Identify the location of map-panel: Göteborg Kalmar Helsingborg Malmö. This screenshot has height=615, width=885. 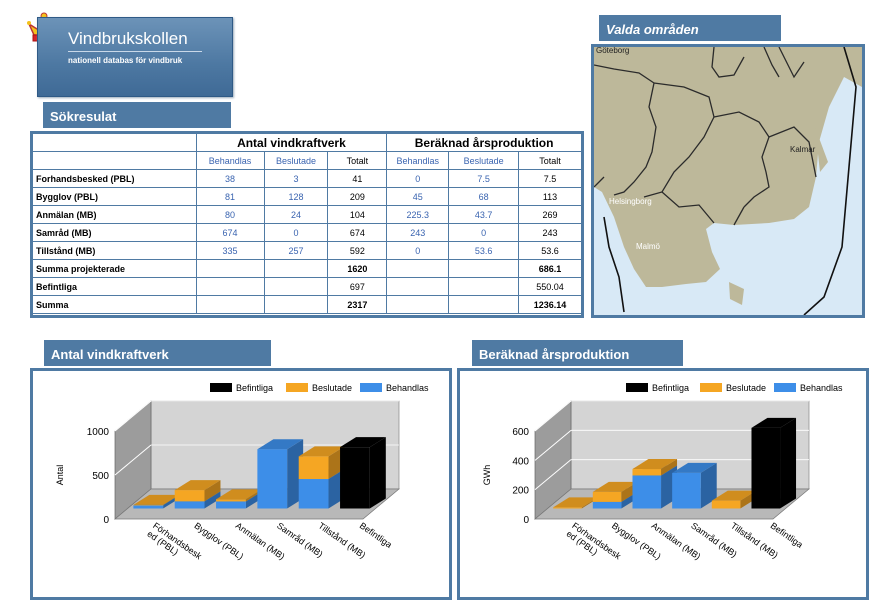
(728, 181).